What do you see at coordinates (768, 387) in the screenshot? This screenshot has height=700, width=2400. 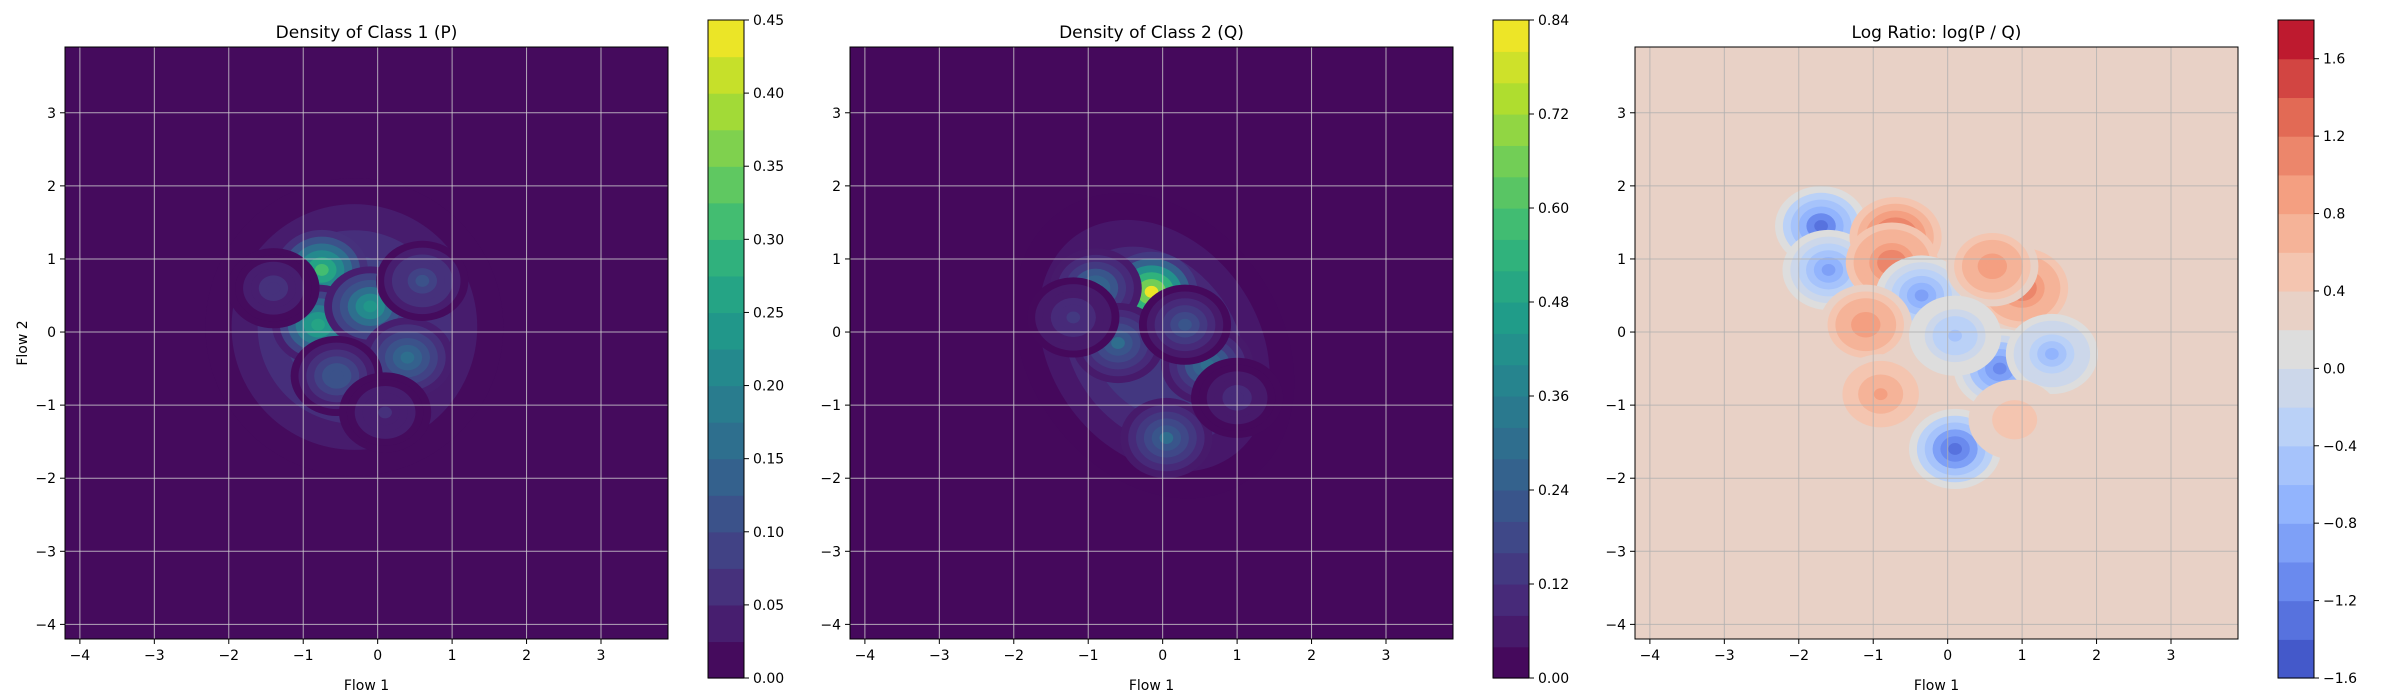 I see `colorbar-tick-label: 0.20` at bounding box center [768, 387].